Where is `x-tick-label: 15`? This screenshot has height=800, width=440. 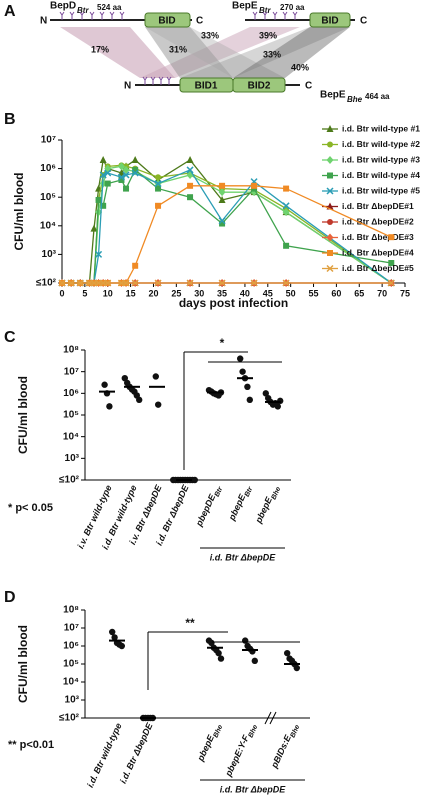 x-tick-label: 15 is located at coordinates (131, 293).